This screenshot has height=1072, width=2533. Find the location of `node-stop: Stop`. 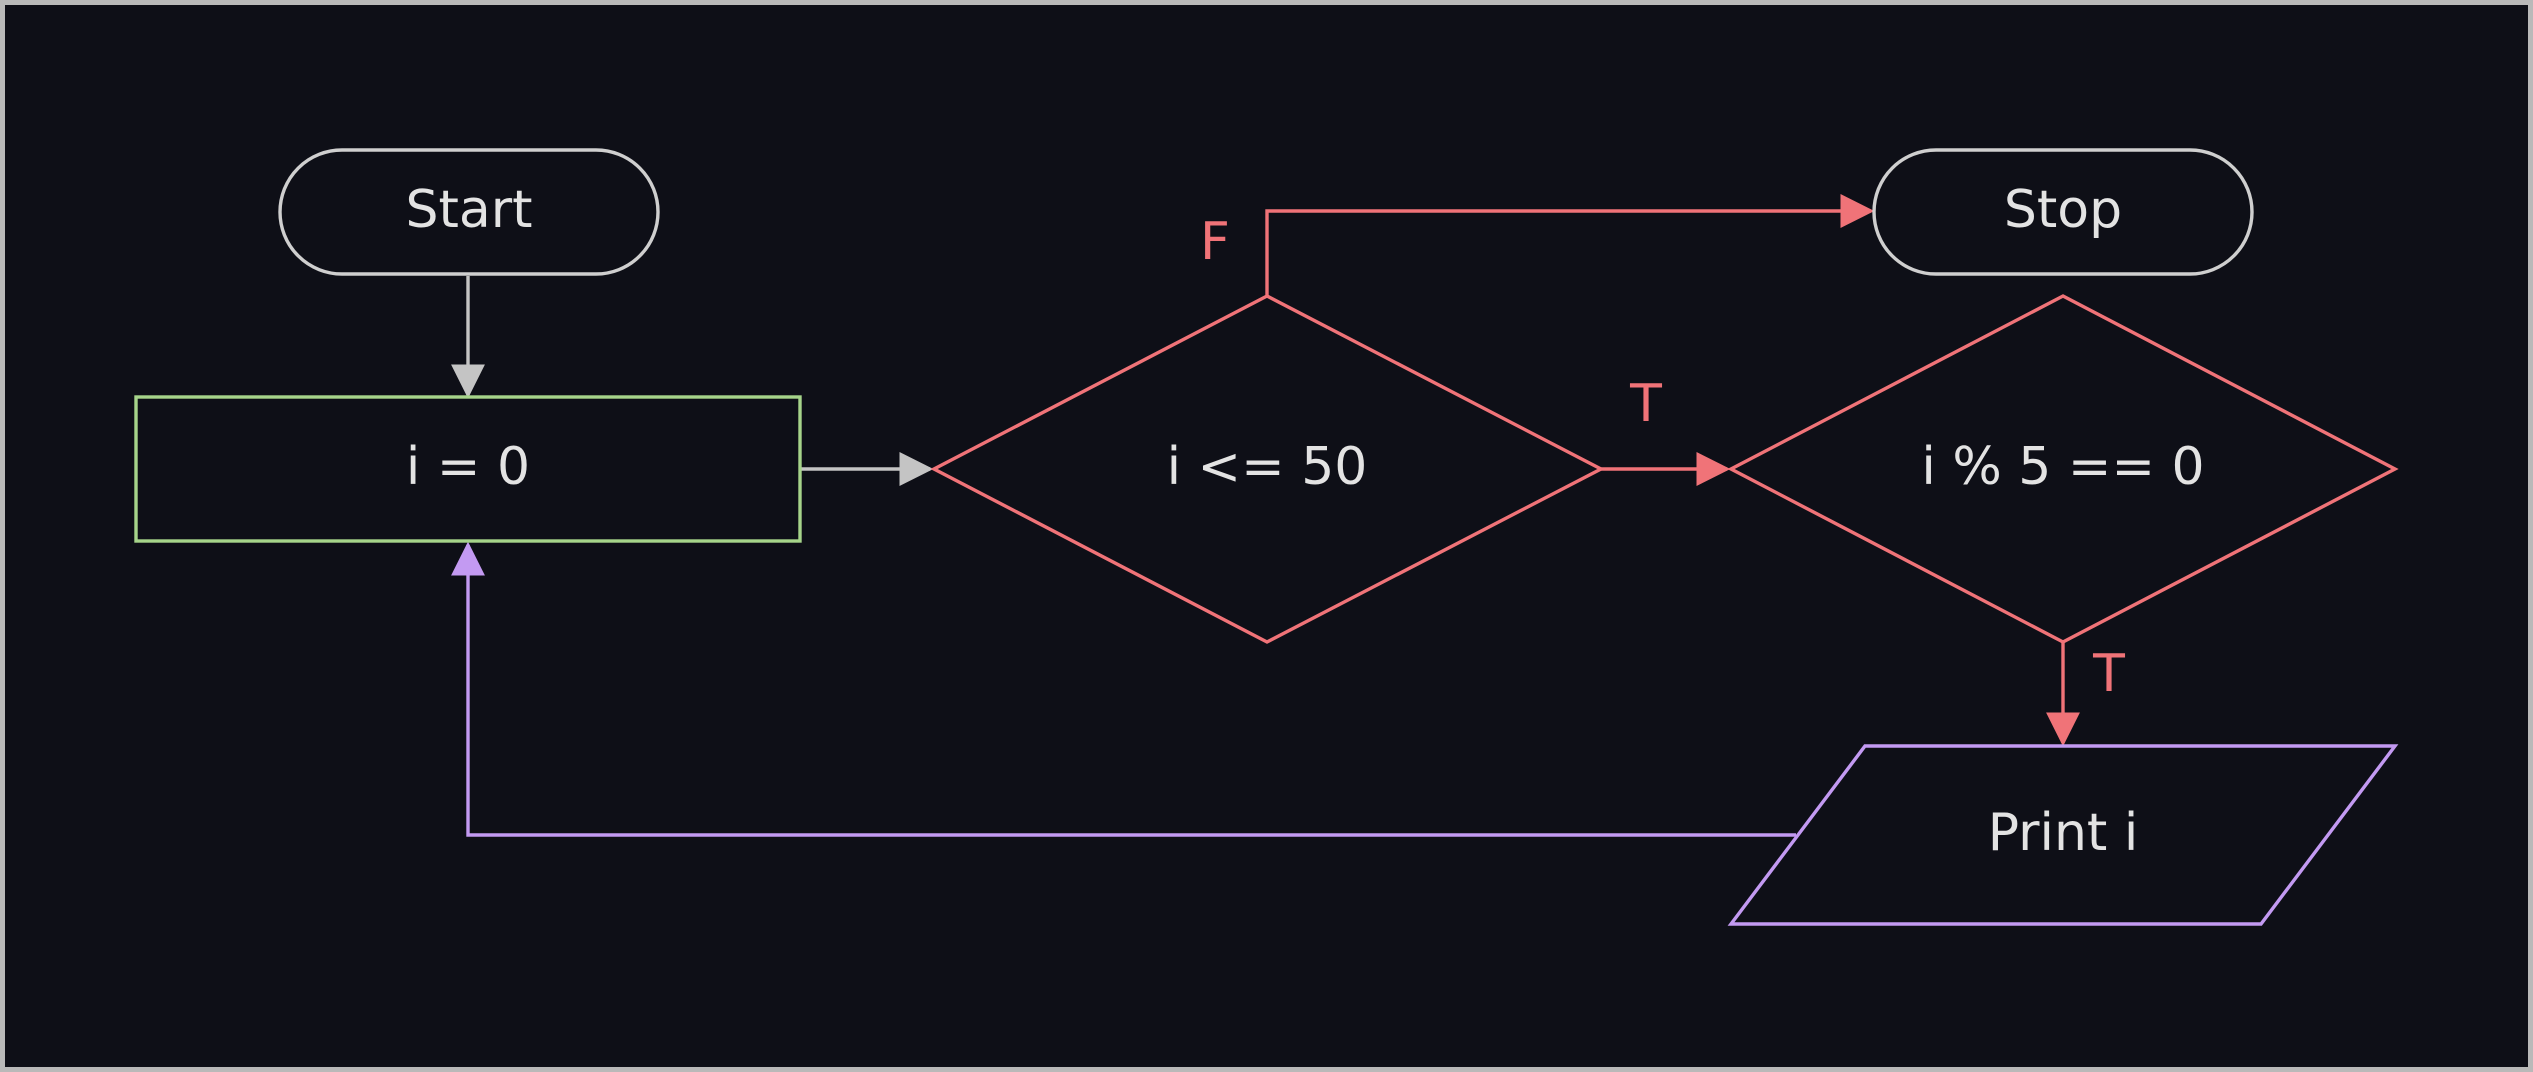

node-stop: Stop is located at coordinates (2063, 212).